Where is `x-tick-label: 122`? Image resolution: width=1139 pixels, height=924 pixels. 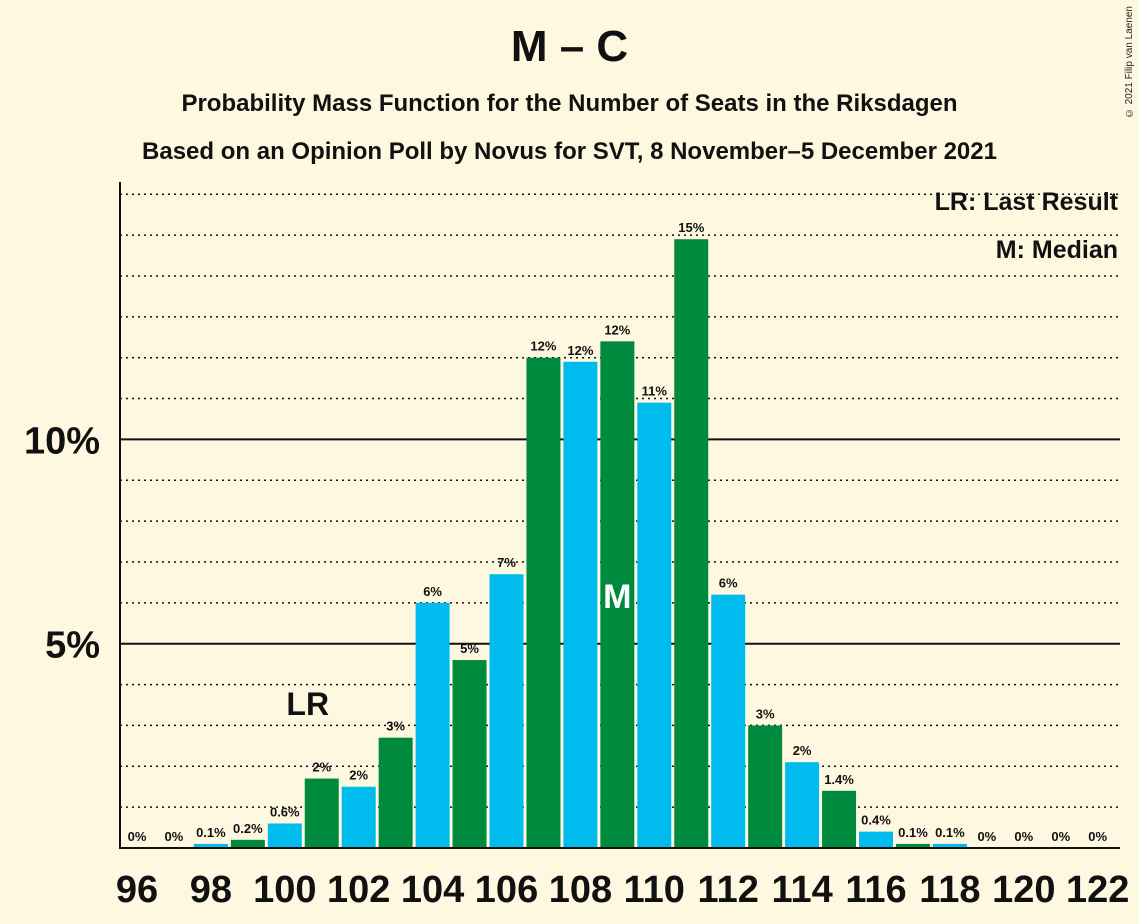
x-tick-label: 122 is located at coordinates (1097, 890).